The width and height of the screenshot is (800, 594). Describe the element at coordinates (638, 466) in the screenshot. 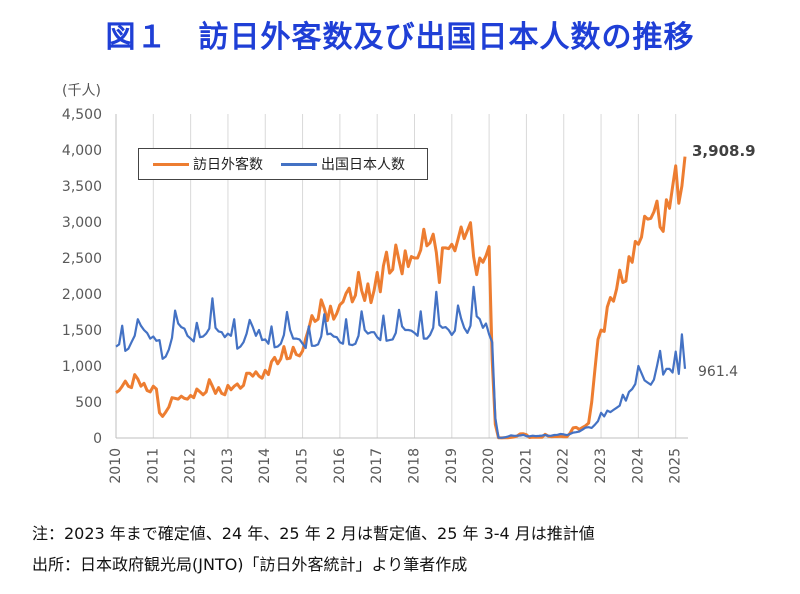

I see `x-tick-label: 2024` at that location.